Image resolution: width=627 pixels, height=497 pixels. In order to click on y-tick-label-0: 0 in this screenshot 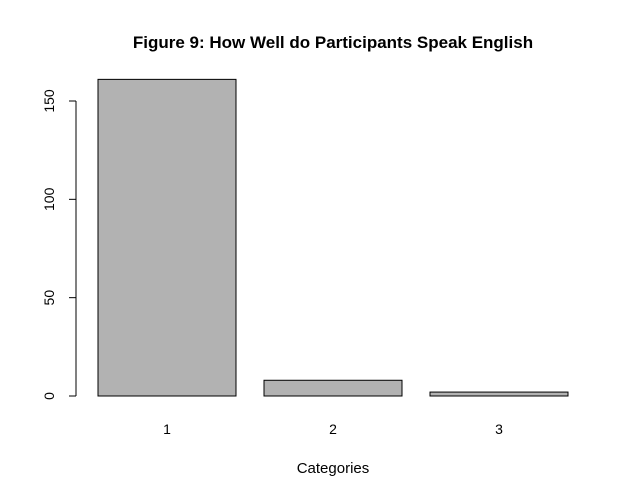, I will do `click(49, 396)`.